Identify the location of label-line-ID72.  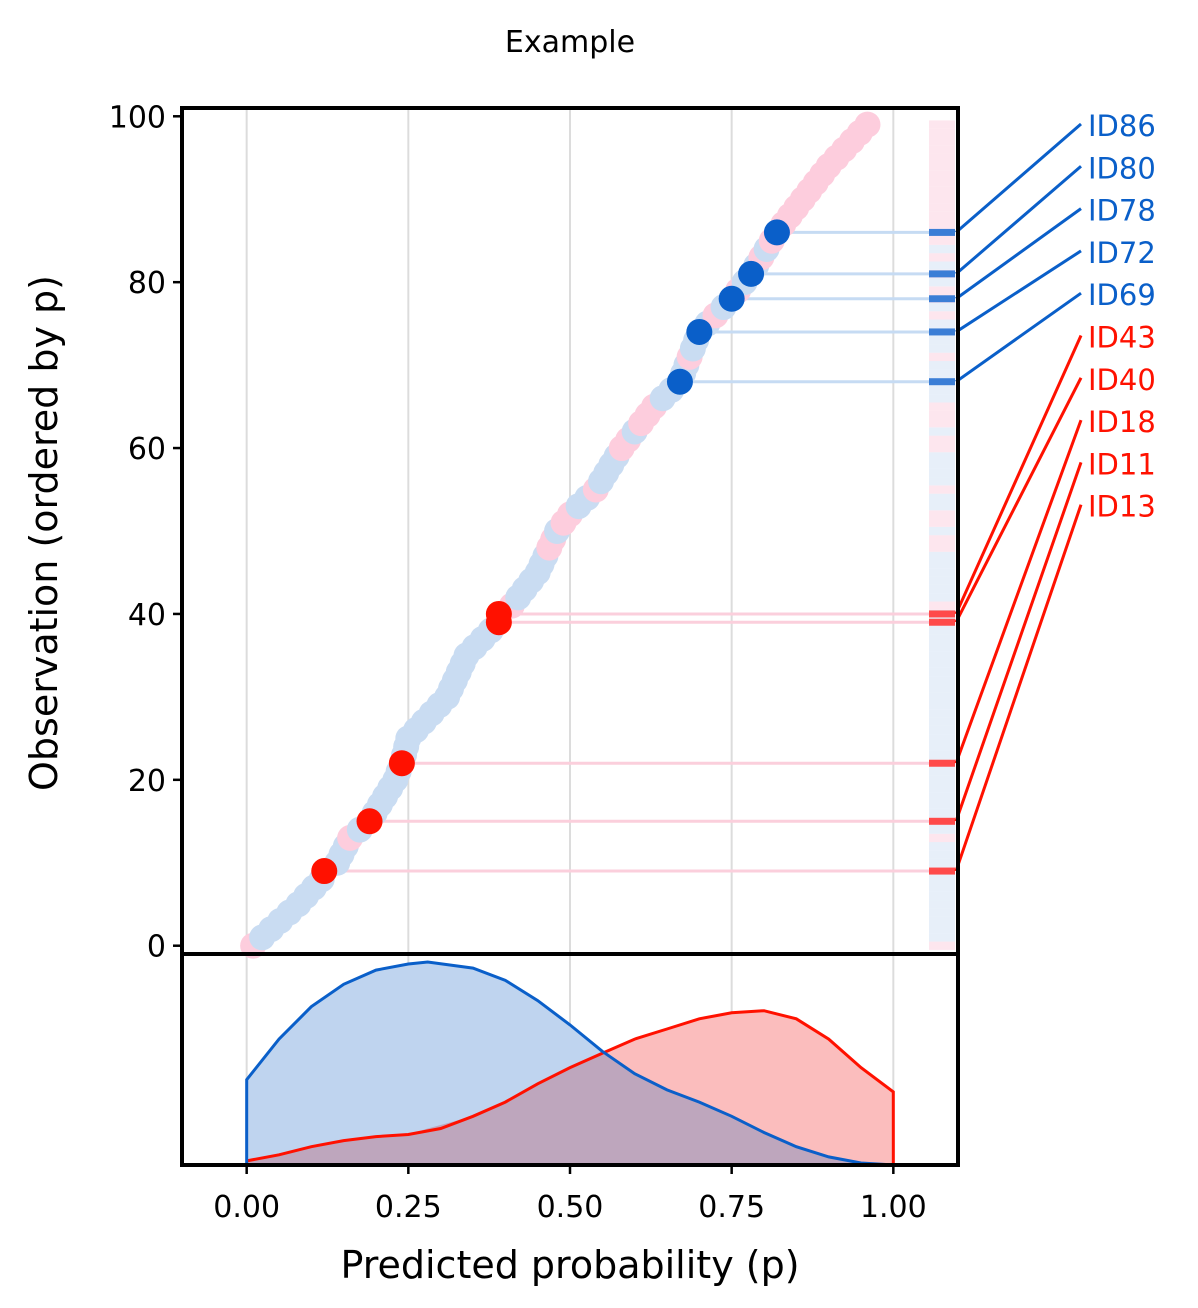
(1018, 291).